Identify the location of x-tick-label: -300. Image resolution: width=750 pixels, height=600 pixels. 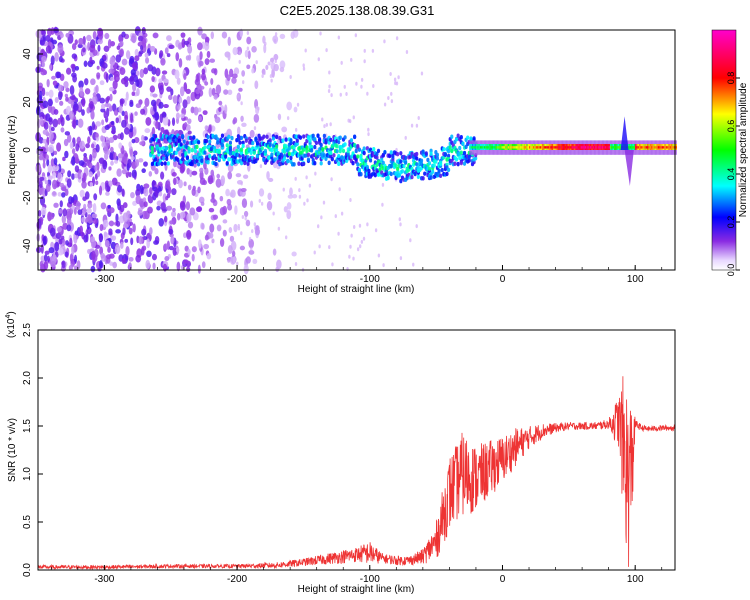
(104, 579).